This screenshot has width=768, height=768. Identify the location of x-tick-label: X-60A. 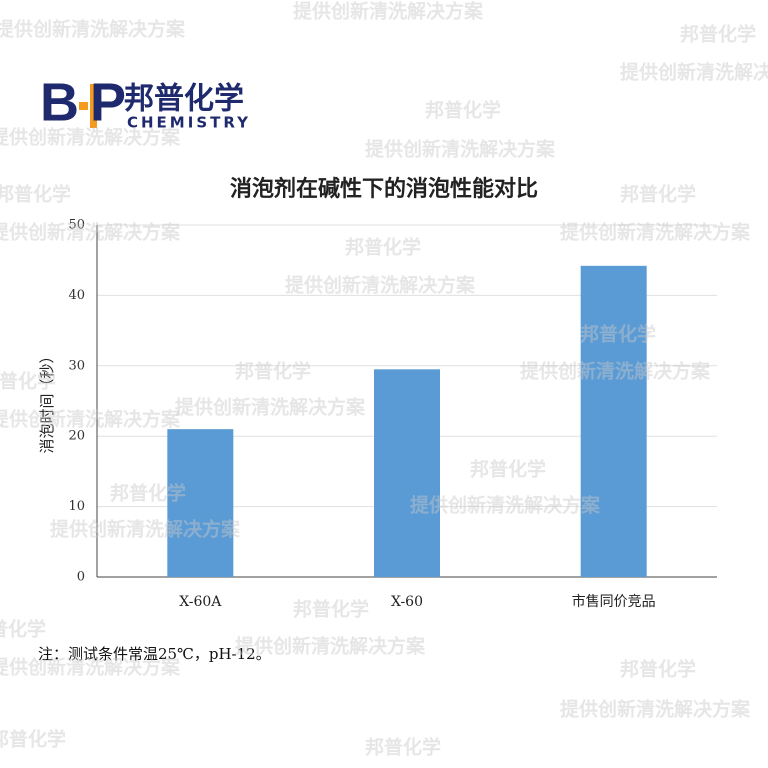
(200, 602).